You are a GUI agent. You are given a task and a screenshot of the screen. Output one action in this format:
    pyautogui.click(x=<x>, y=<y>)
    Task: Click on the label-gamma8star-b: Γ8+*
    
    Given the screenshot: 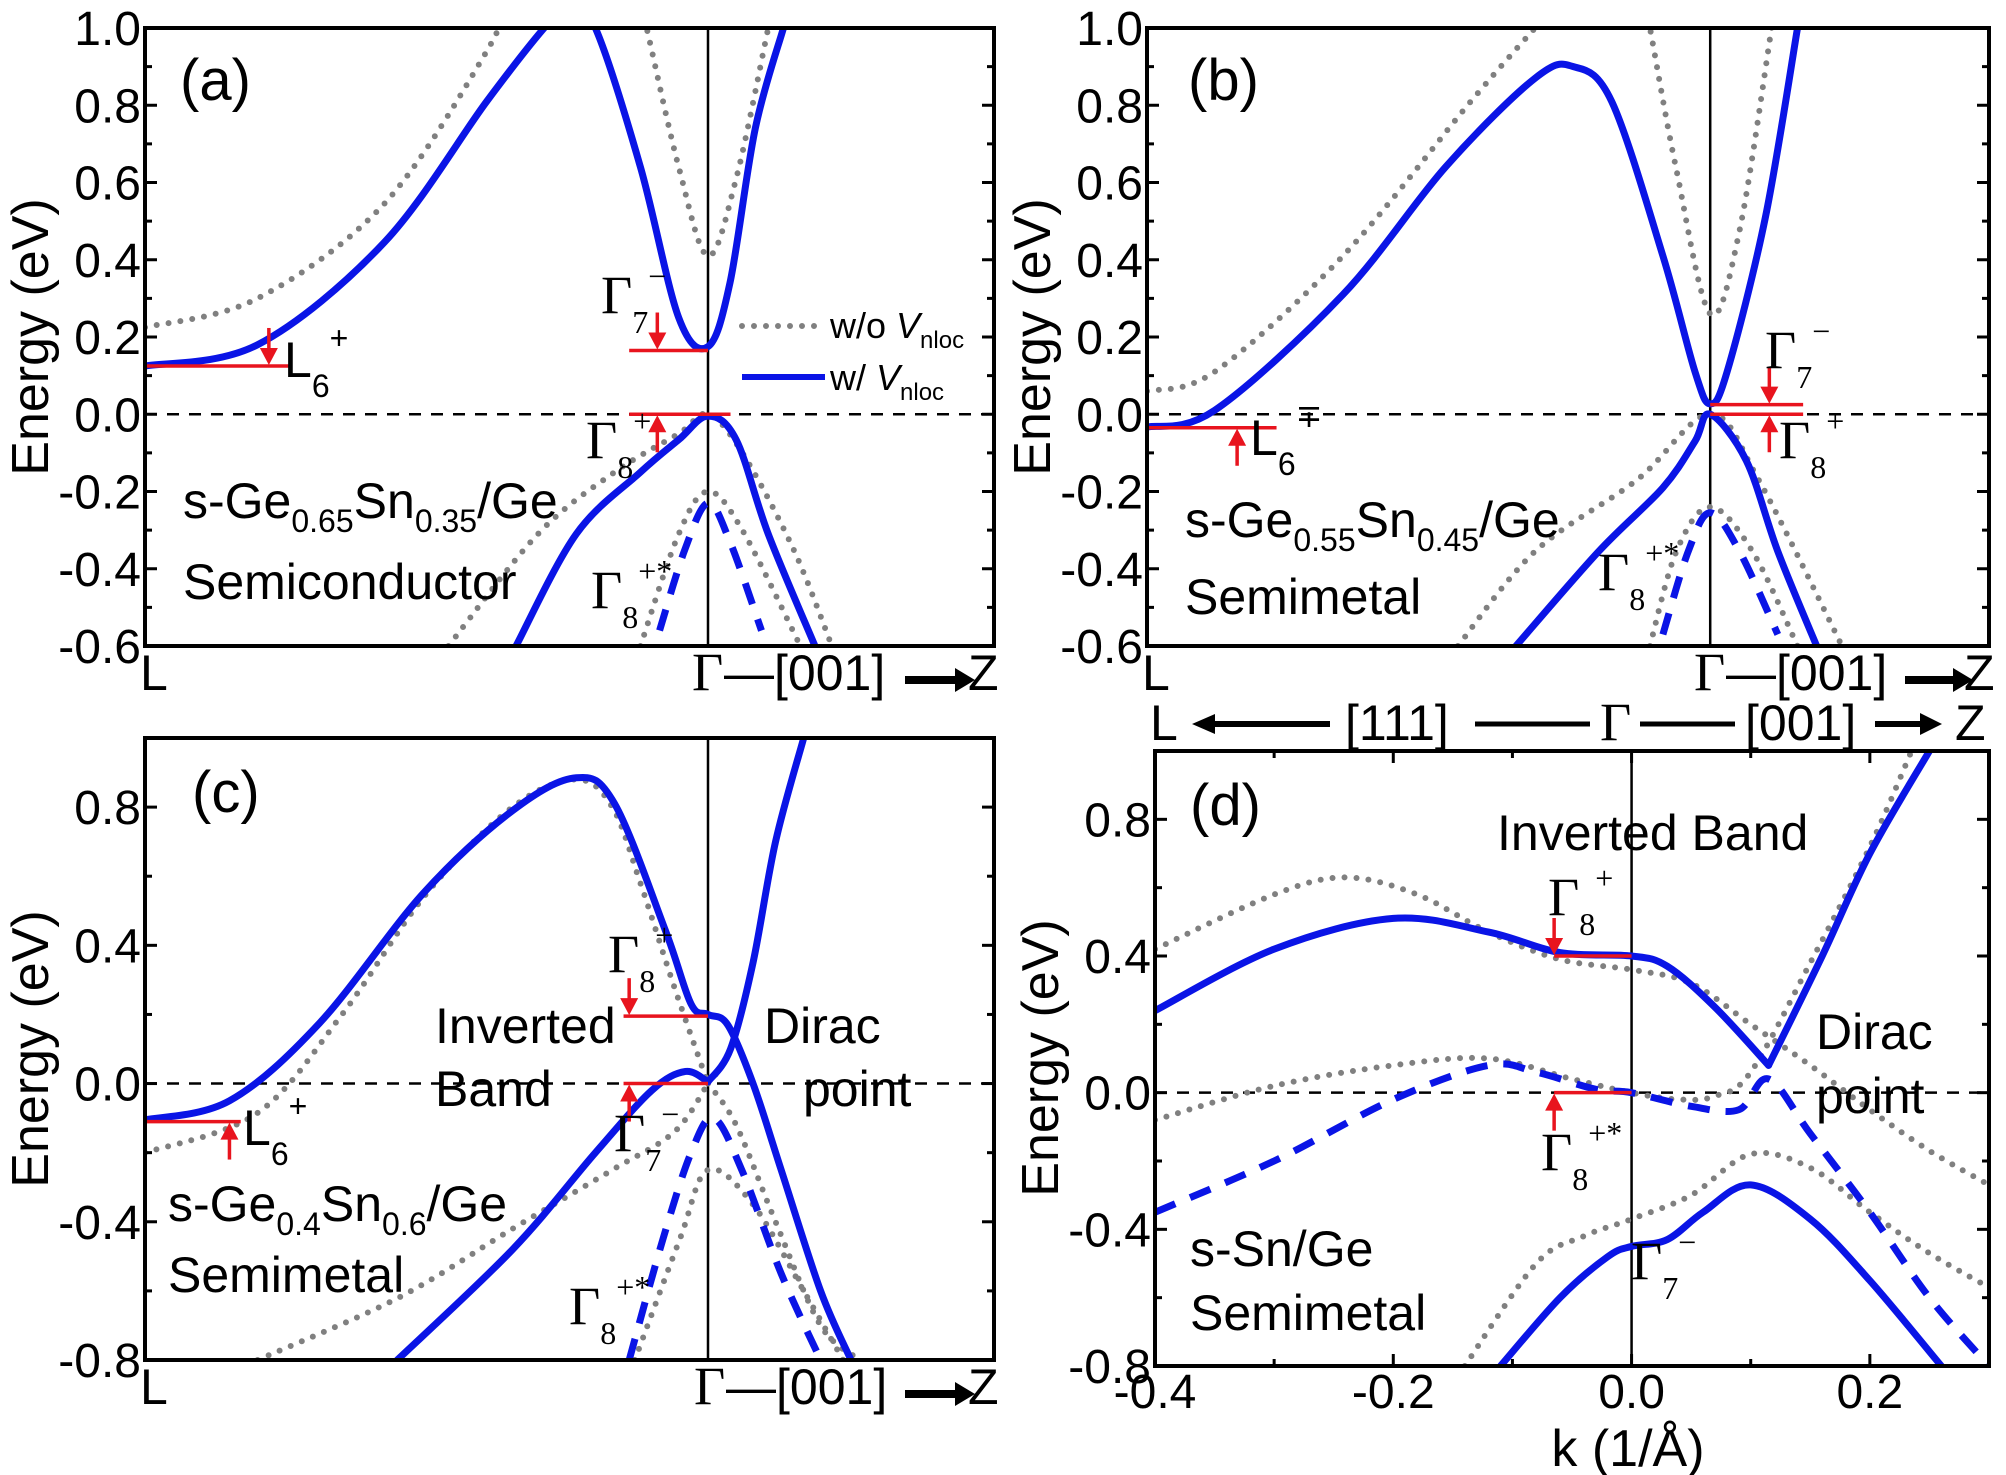 What is the action you would take?
    pyautogui.click(x=1638, y=576)
    